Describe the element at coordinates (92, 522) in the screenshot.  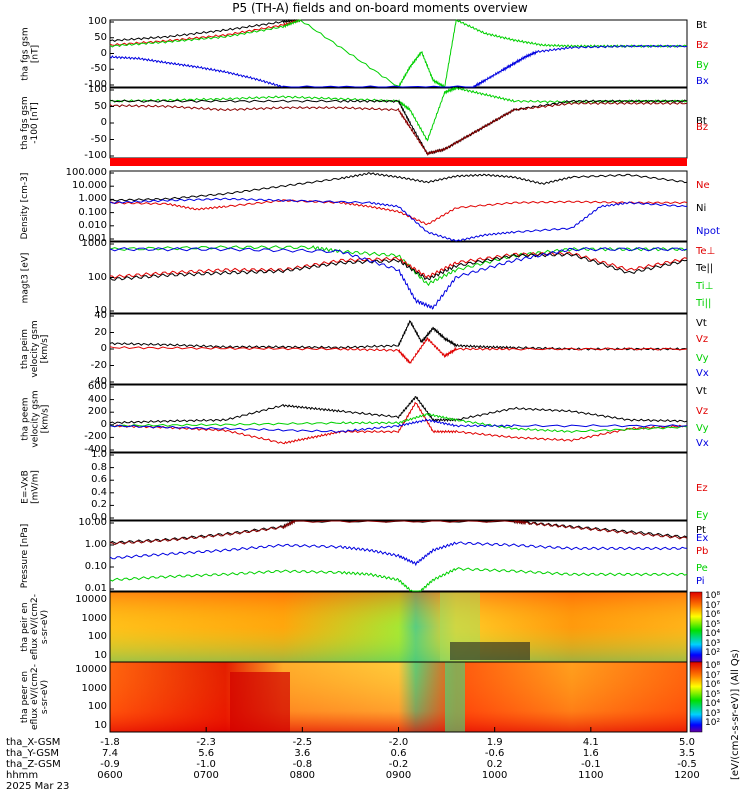
I see `y-tick-label: 10.00` at that location.